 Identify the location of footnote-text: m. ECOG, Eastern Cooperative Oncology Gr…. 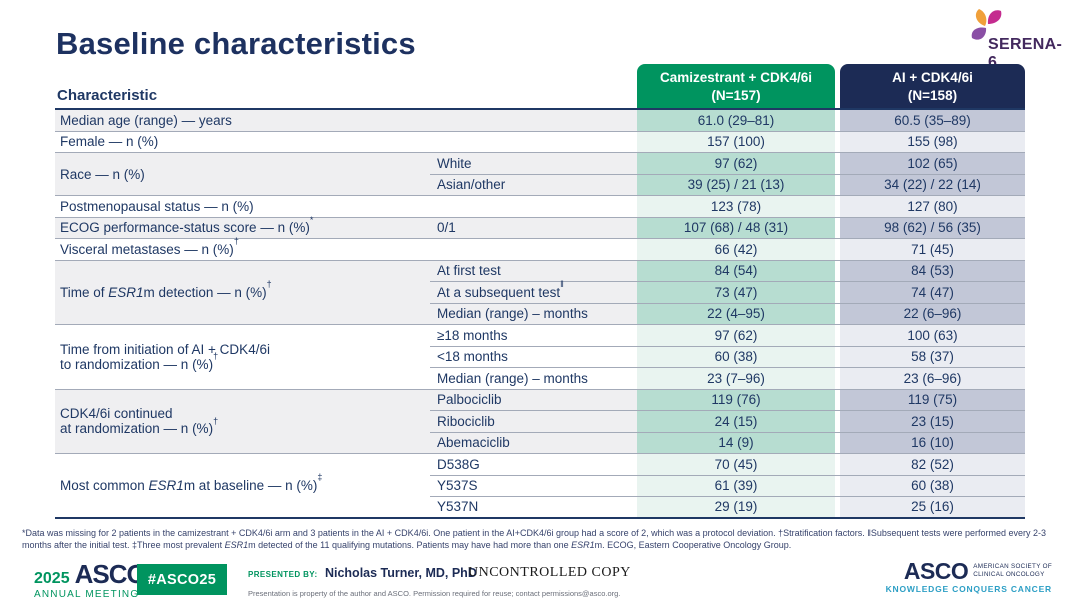
(693, 545).